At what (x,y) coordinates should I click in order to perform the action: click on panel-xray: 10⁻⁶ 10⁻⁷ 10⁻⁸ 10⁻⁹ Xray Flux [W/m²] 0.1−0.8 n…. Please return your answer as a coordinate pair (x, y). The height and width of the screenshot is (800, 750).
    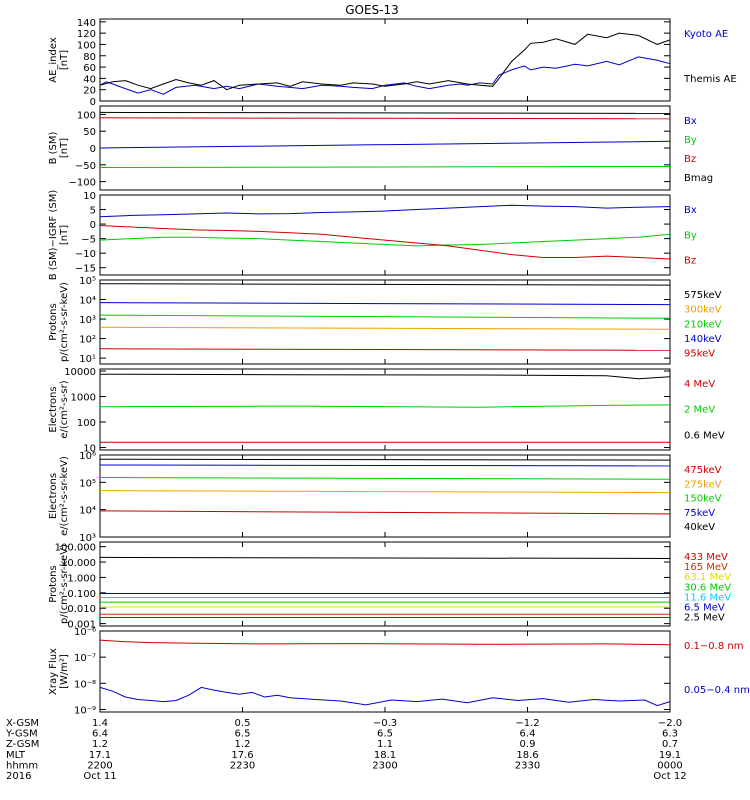
    Looking at the image, I should click on (399, 671).